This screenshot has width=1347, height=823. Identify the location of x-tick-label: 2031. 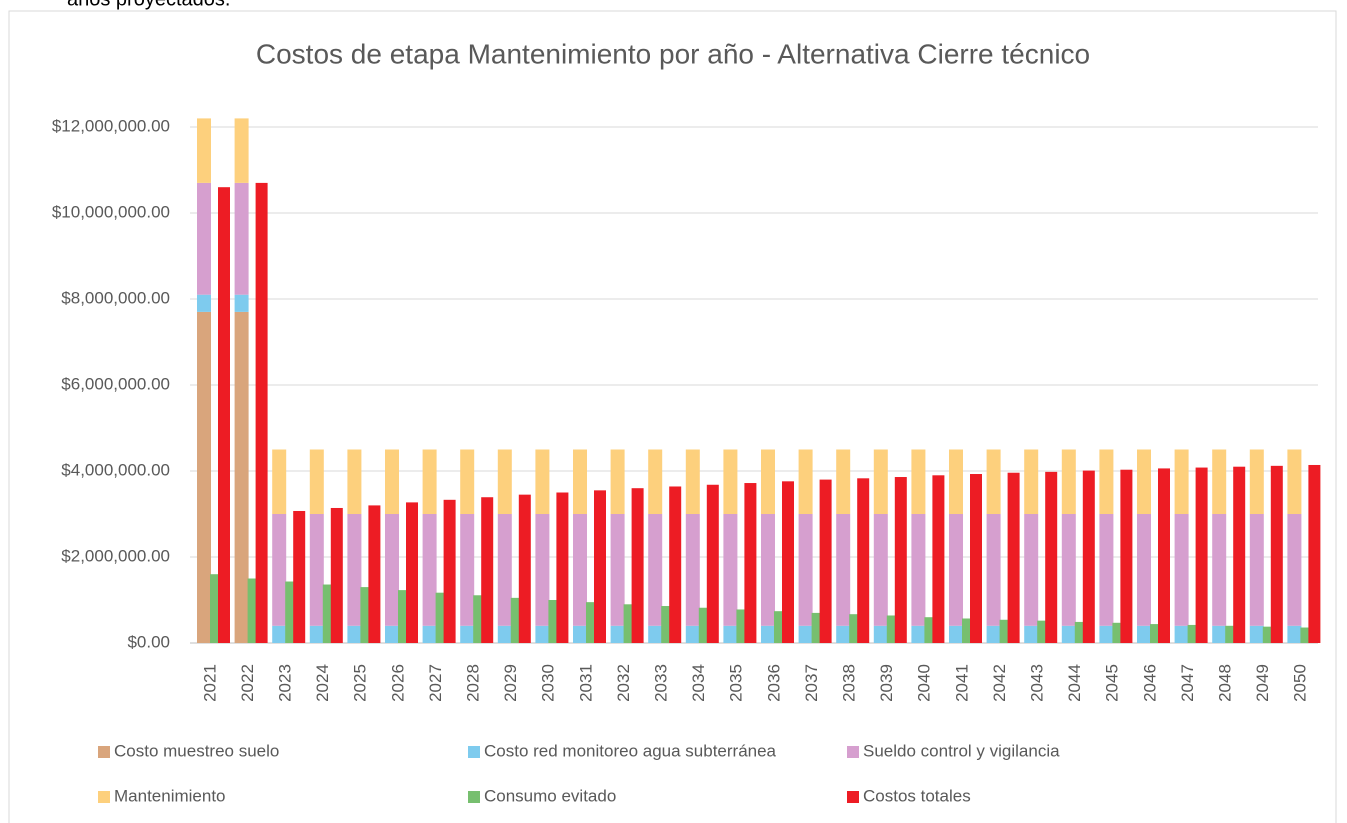
(585, 683).